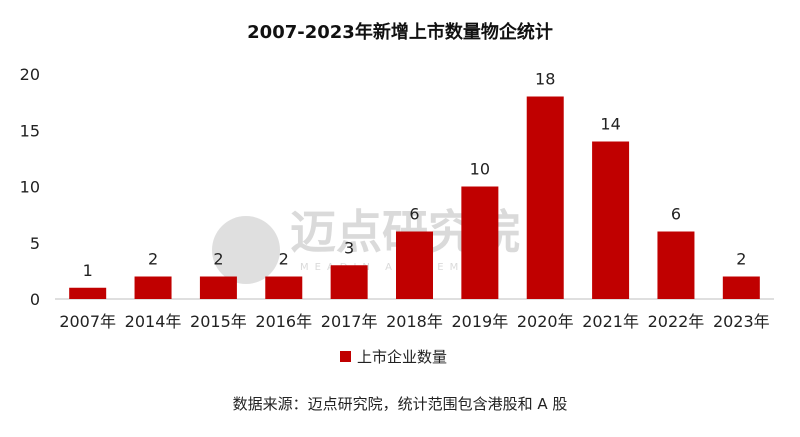 The width and height of the screenshot is (800, 437). I want to click on data-label: 1, so click(88, 270).